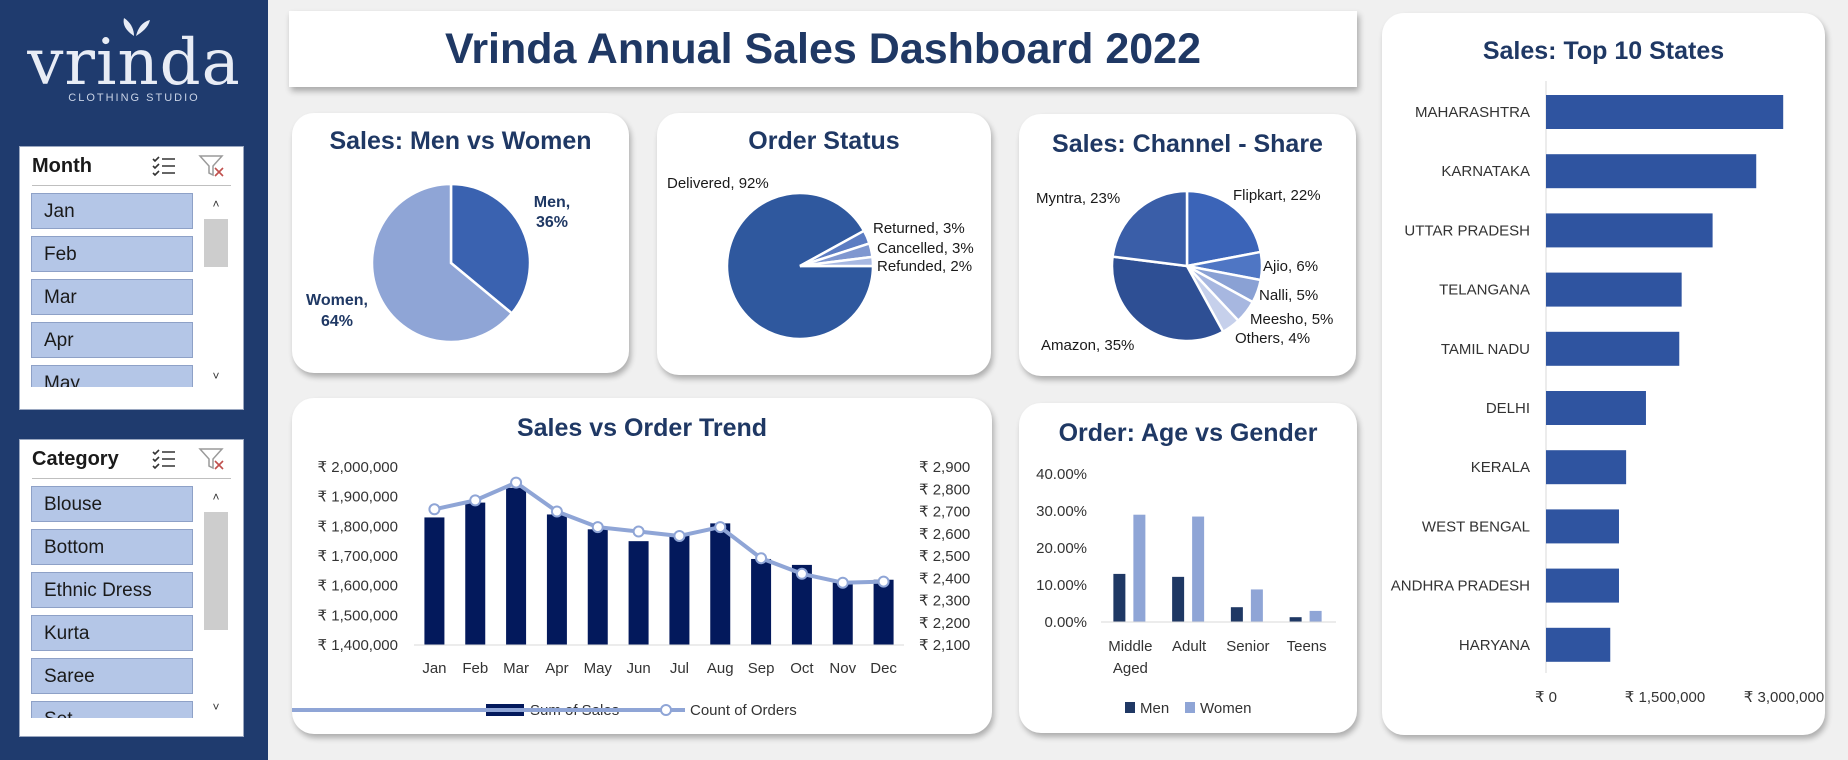 The height and width of the screenshot is (760, 1848). Describe the element at coordinates (134, 63) in the screenshot. I see `brand-name: vrinda` at that location.